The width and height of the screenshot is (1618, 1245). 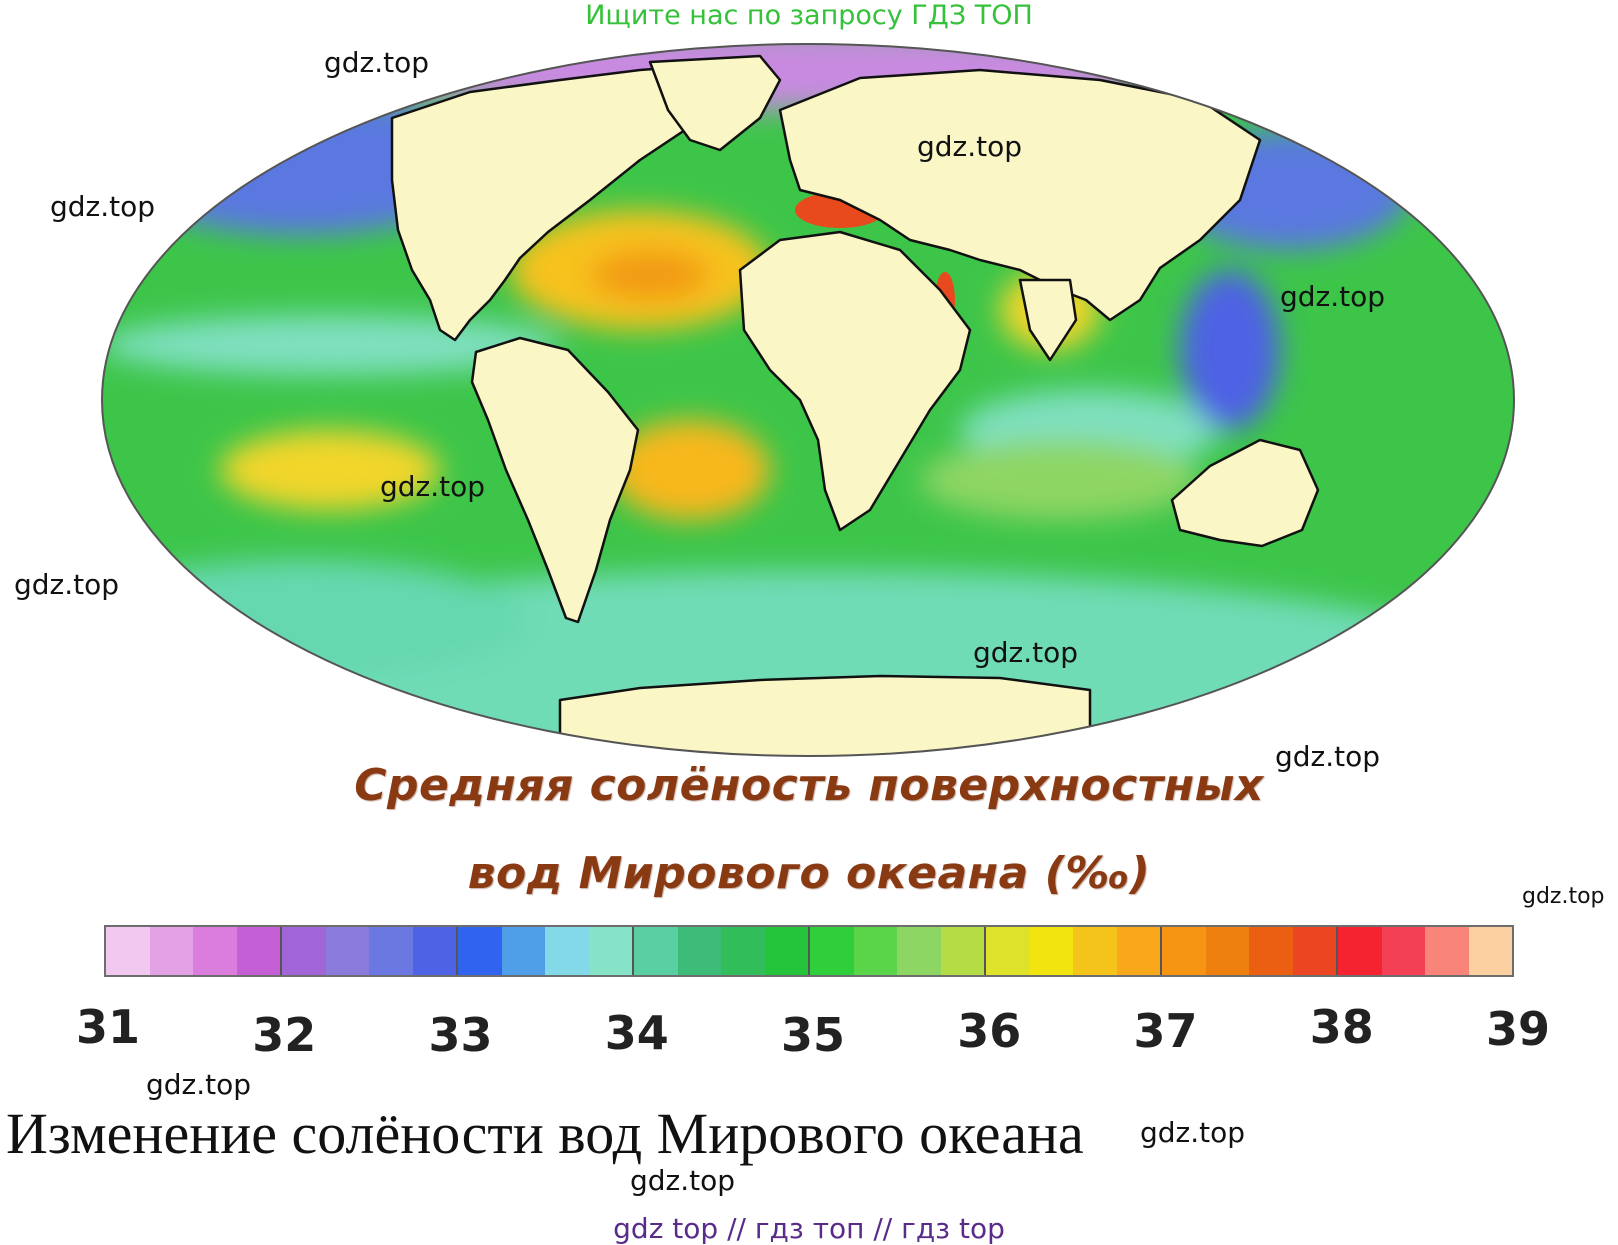 I want to click on indian-south-high, so click(x=1060, y=480).